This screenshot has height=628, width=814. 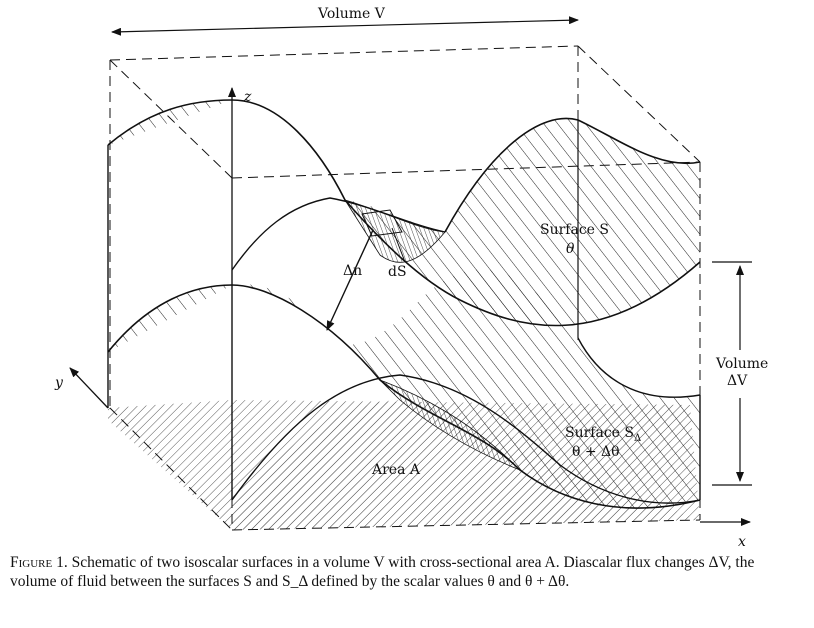 What do you see at coordinates (574, 230) in the screenshot?
I see `surface-s-label: Surface S` at bounding box center [574, 230].